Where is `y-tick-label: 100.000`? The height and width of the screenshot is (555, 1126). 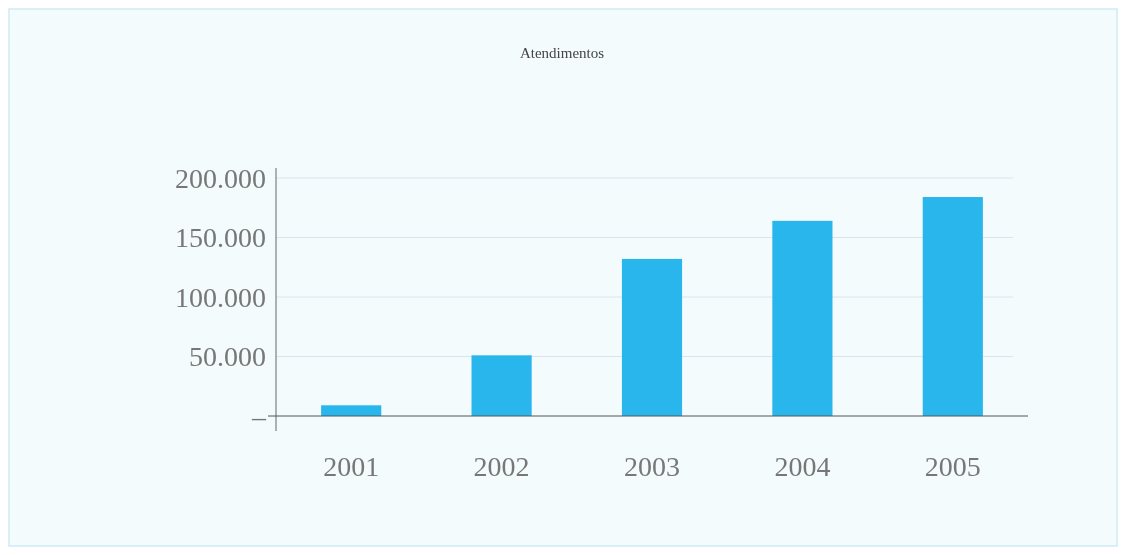
y-tick-label: 100.000 is located at coordinates (220, 297).